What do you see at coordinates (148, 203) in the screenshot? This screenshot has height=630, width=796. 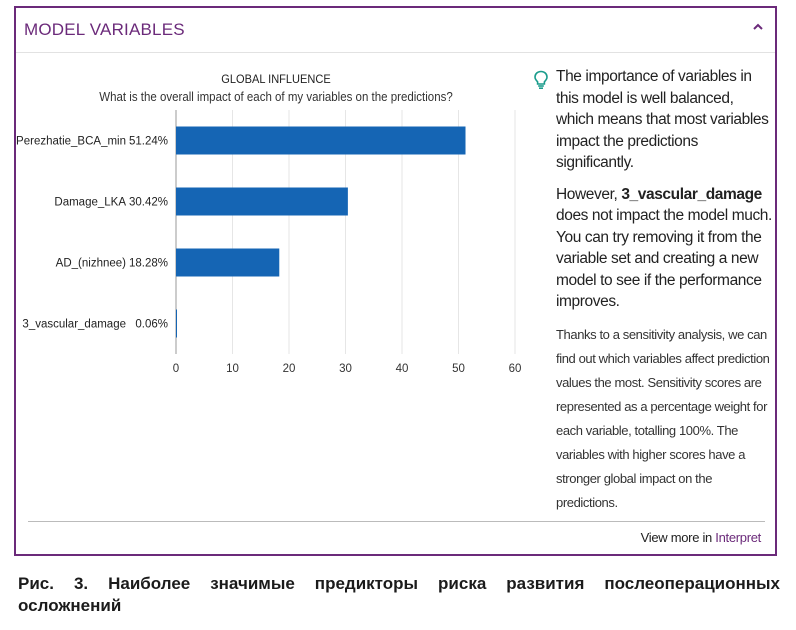 I see `value-label: 30.42%` at bounding box center [148, 203].